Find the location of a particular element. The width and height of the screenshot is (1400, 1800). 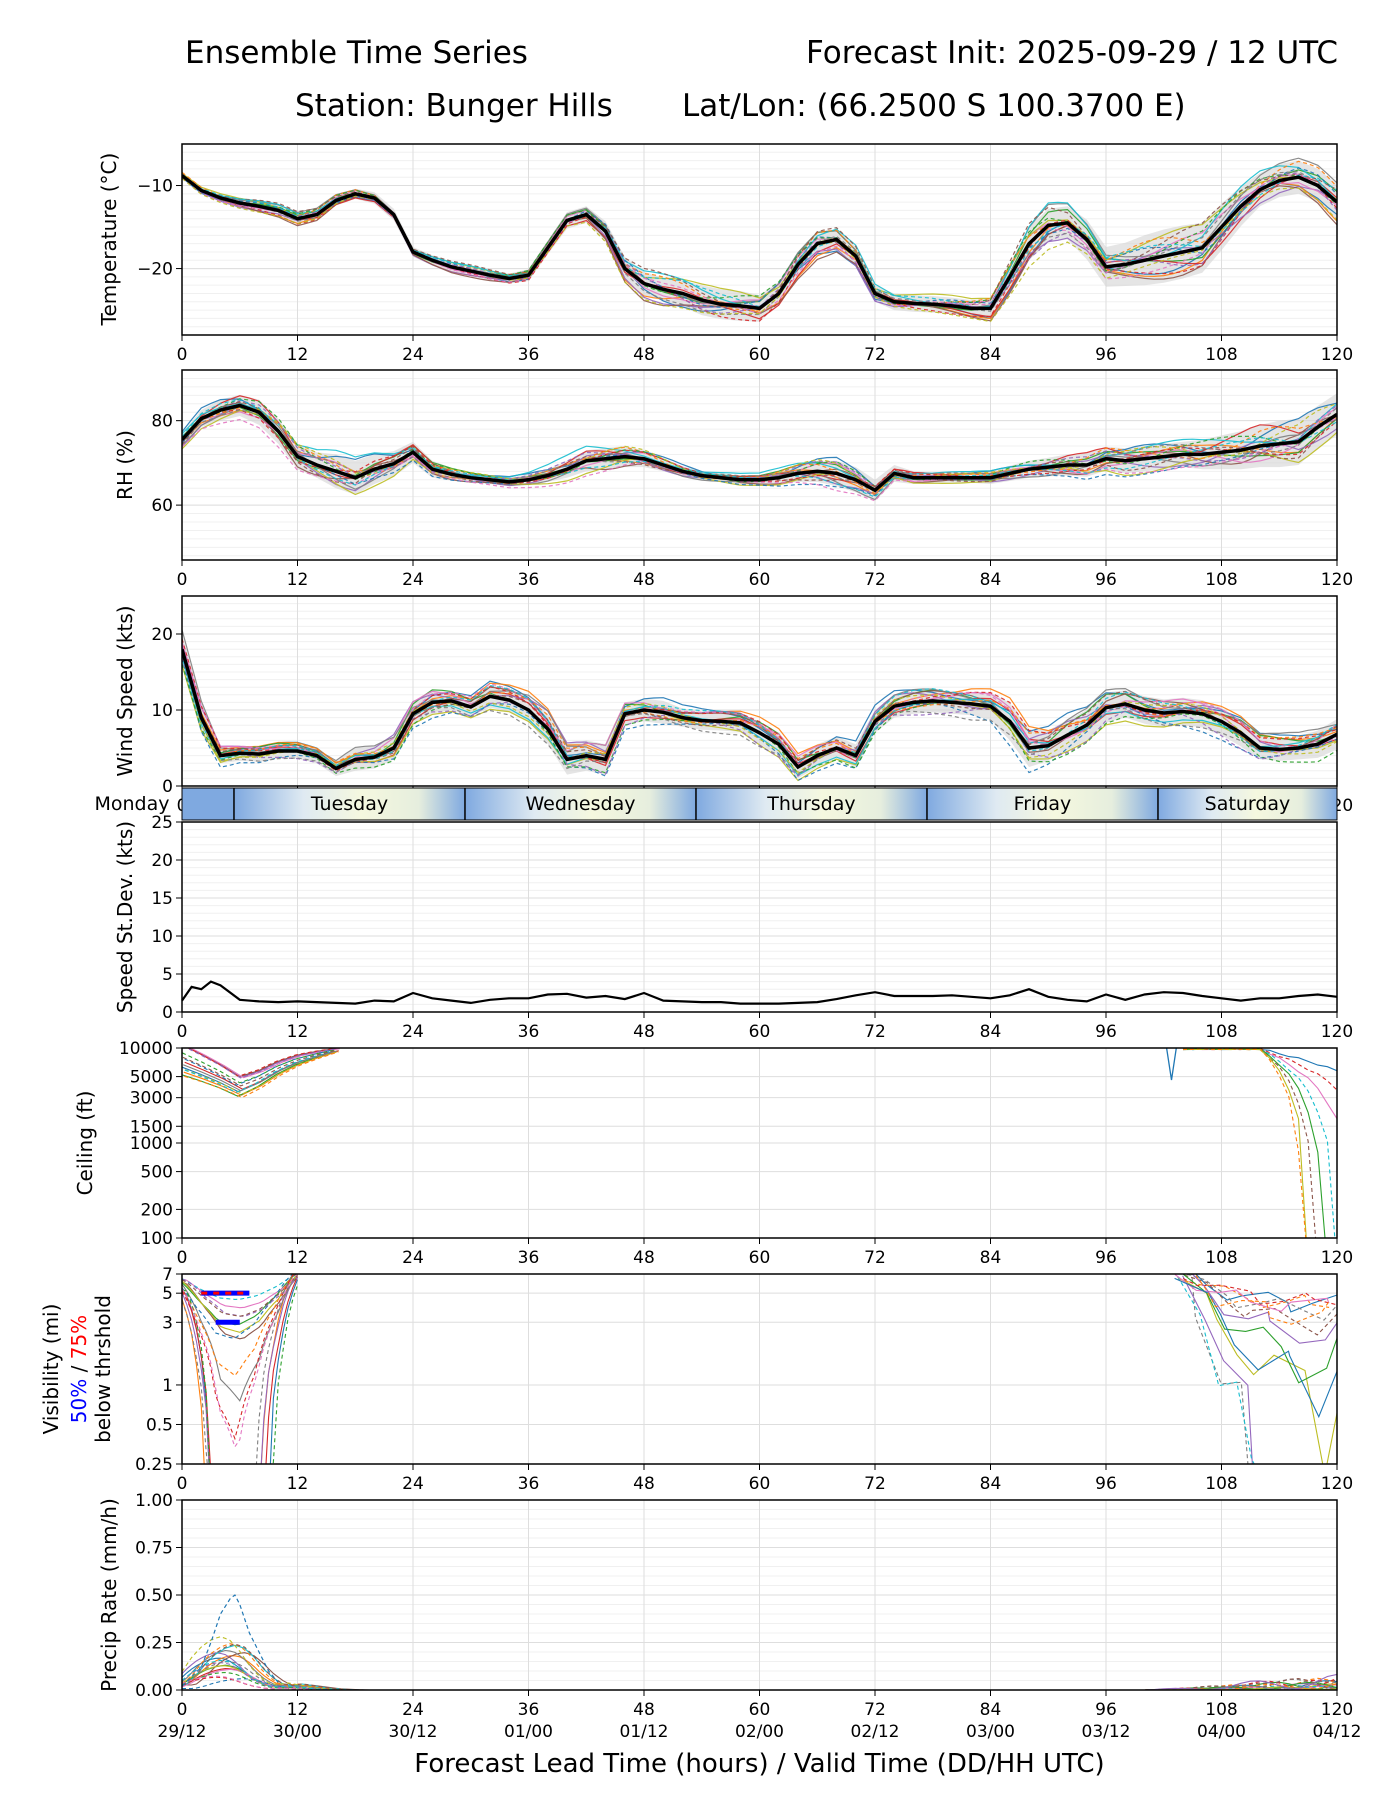

valid-time-label: 04/00 is located at coordinates (1221, 1732).